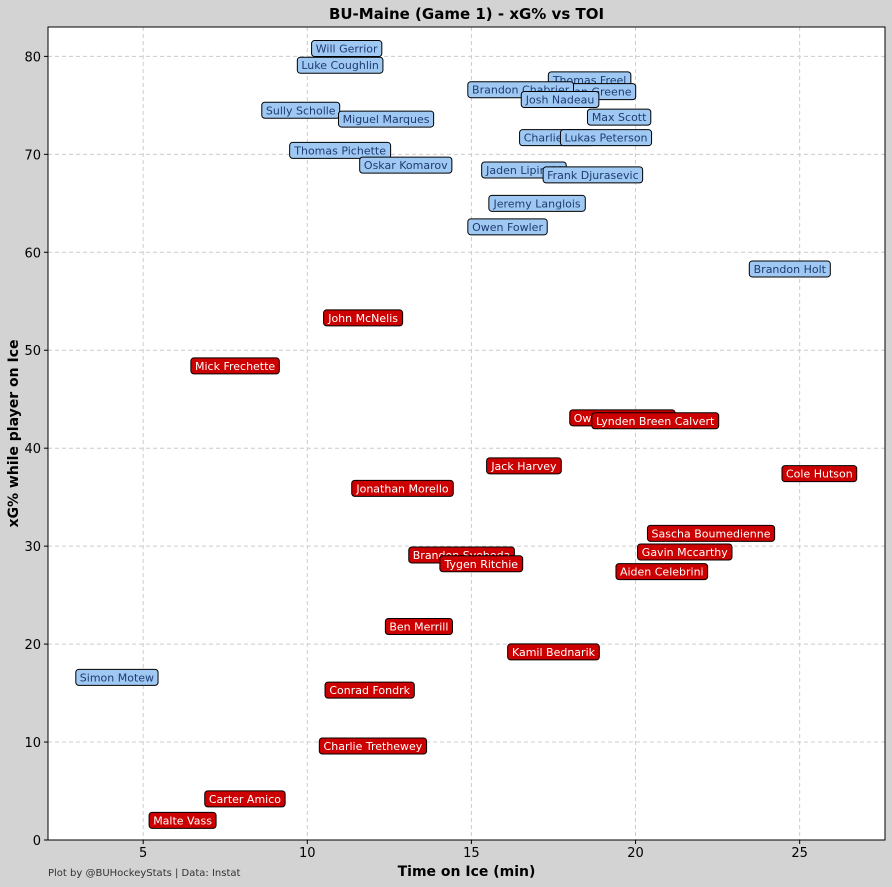 Image resolution: width=892 pixels, height=887 pixels. I want to click on footer-credit: Plot by @BUHockeyStats | Data: Instat, so click(144, 873).